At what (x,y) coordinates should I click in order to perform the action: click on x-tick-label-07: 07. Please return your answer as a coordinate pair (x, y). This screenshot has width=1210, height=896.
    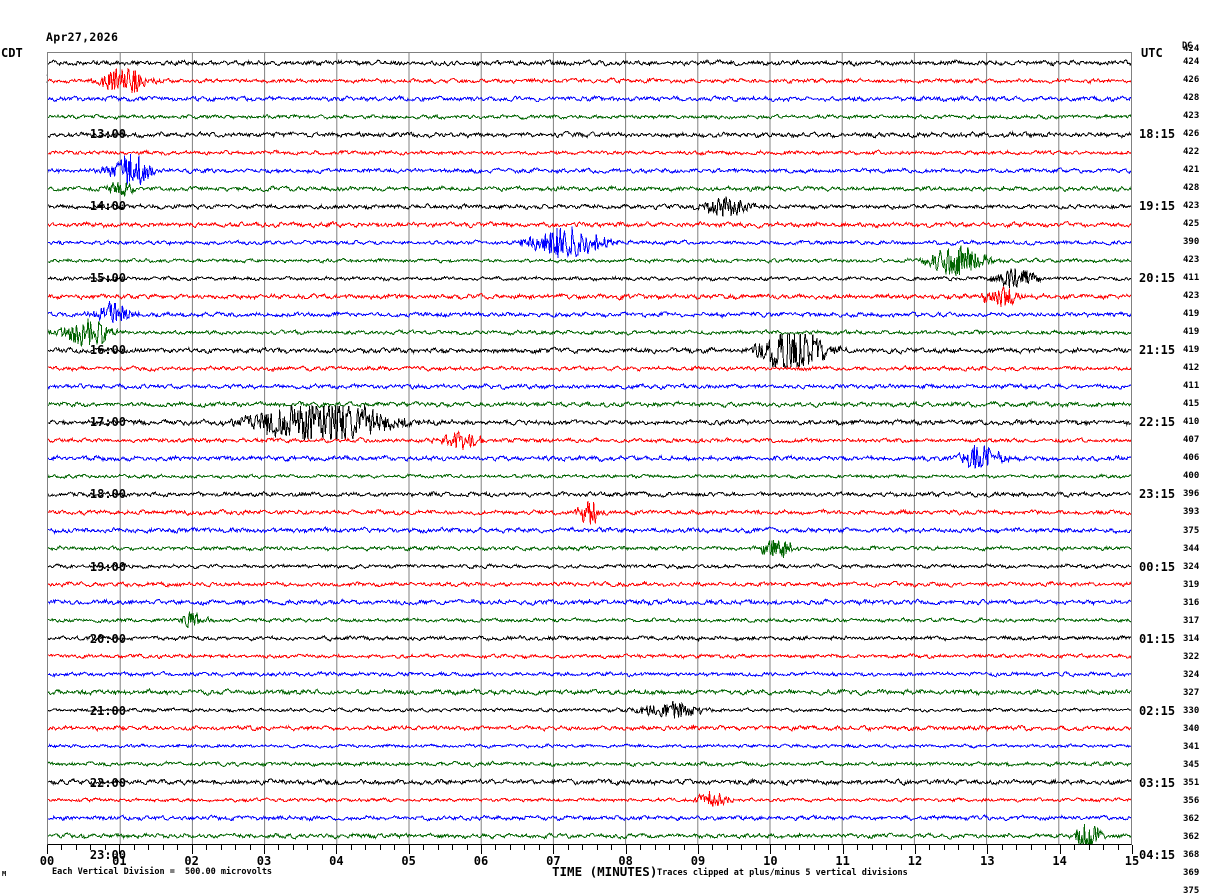
    Looking at the image, I should click on (553, 861).